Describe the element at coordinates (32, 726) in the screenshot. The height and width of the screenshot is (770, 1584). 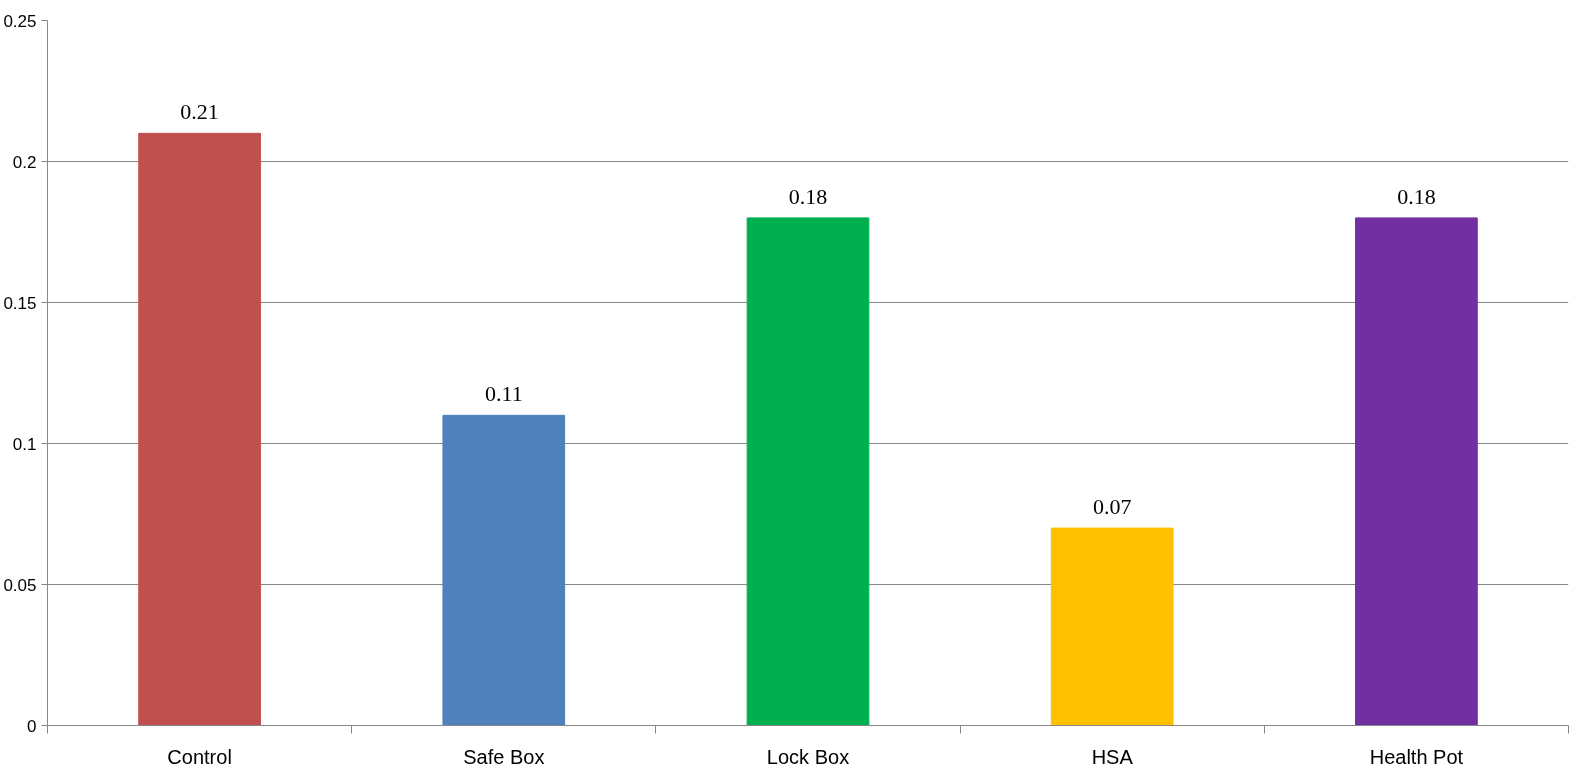
I see `y-tick-label: 0` at that location.